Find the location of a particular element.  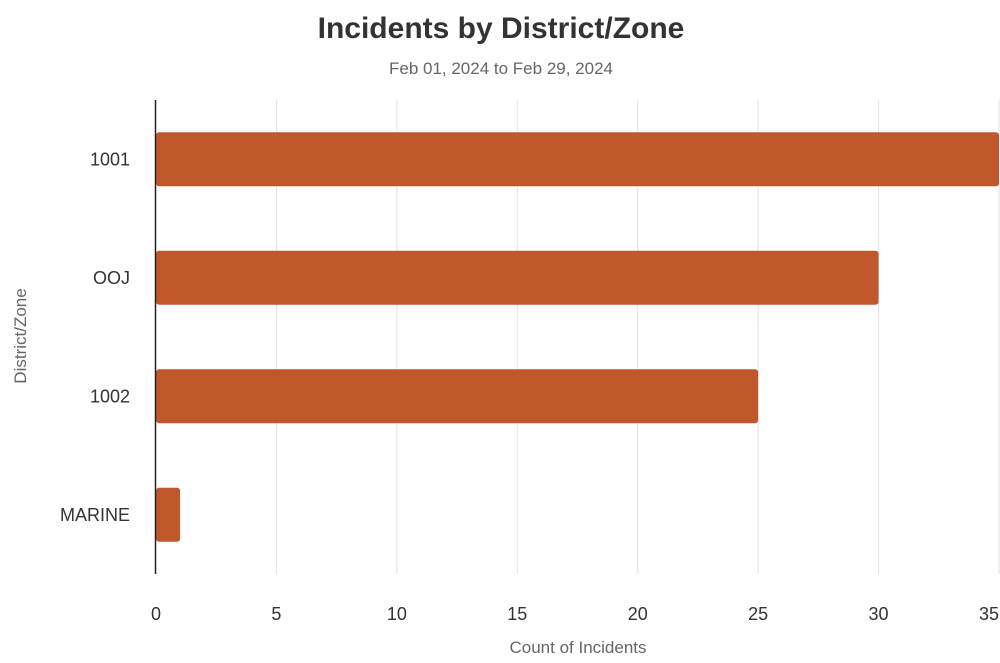

category-label-1002: 1002 is located at coordinates (110, 396).